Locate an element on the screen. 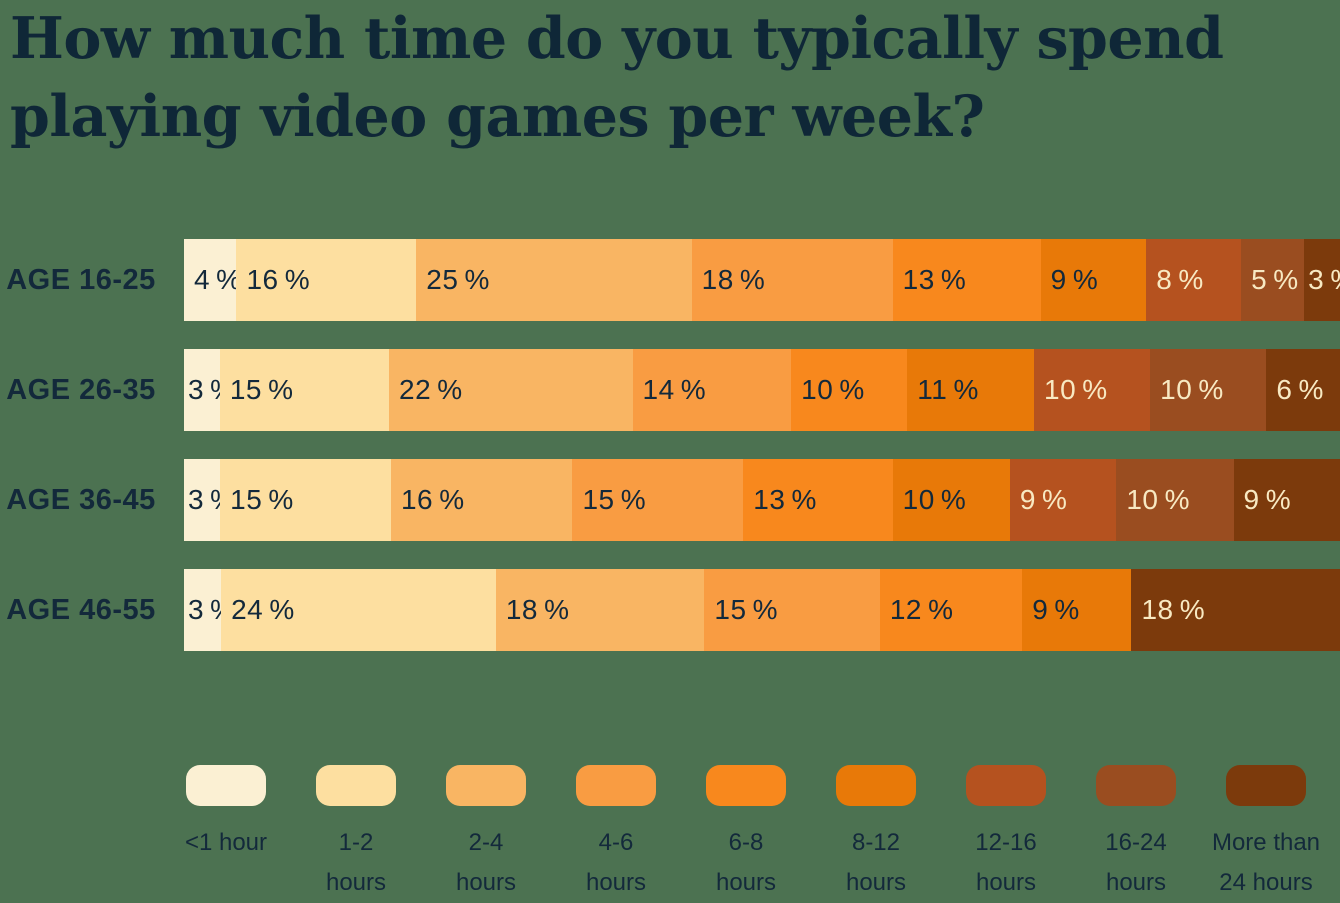  chart-row: AGE 46-55 3 % 24 % 18 % 15 % 12 % 9 % 18 % is located at coordinates (670, 610).